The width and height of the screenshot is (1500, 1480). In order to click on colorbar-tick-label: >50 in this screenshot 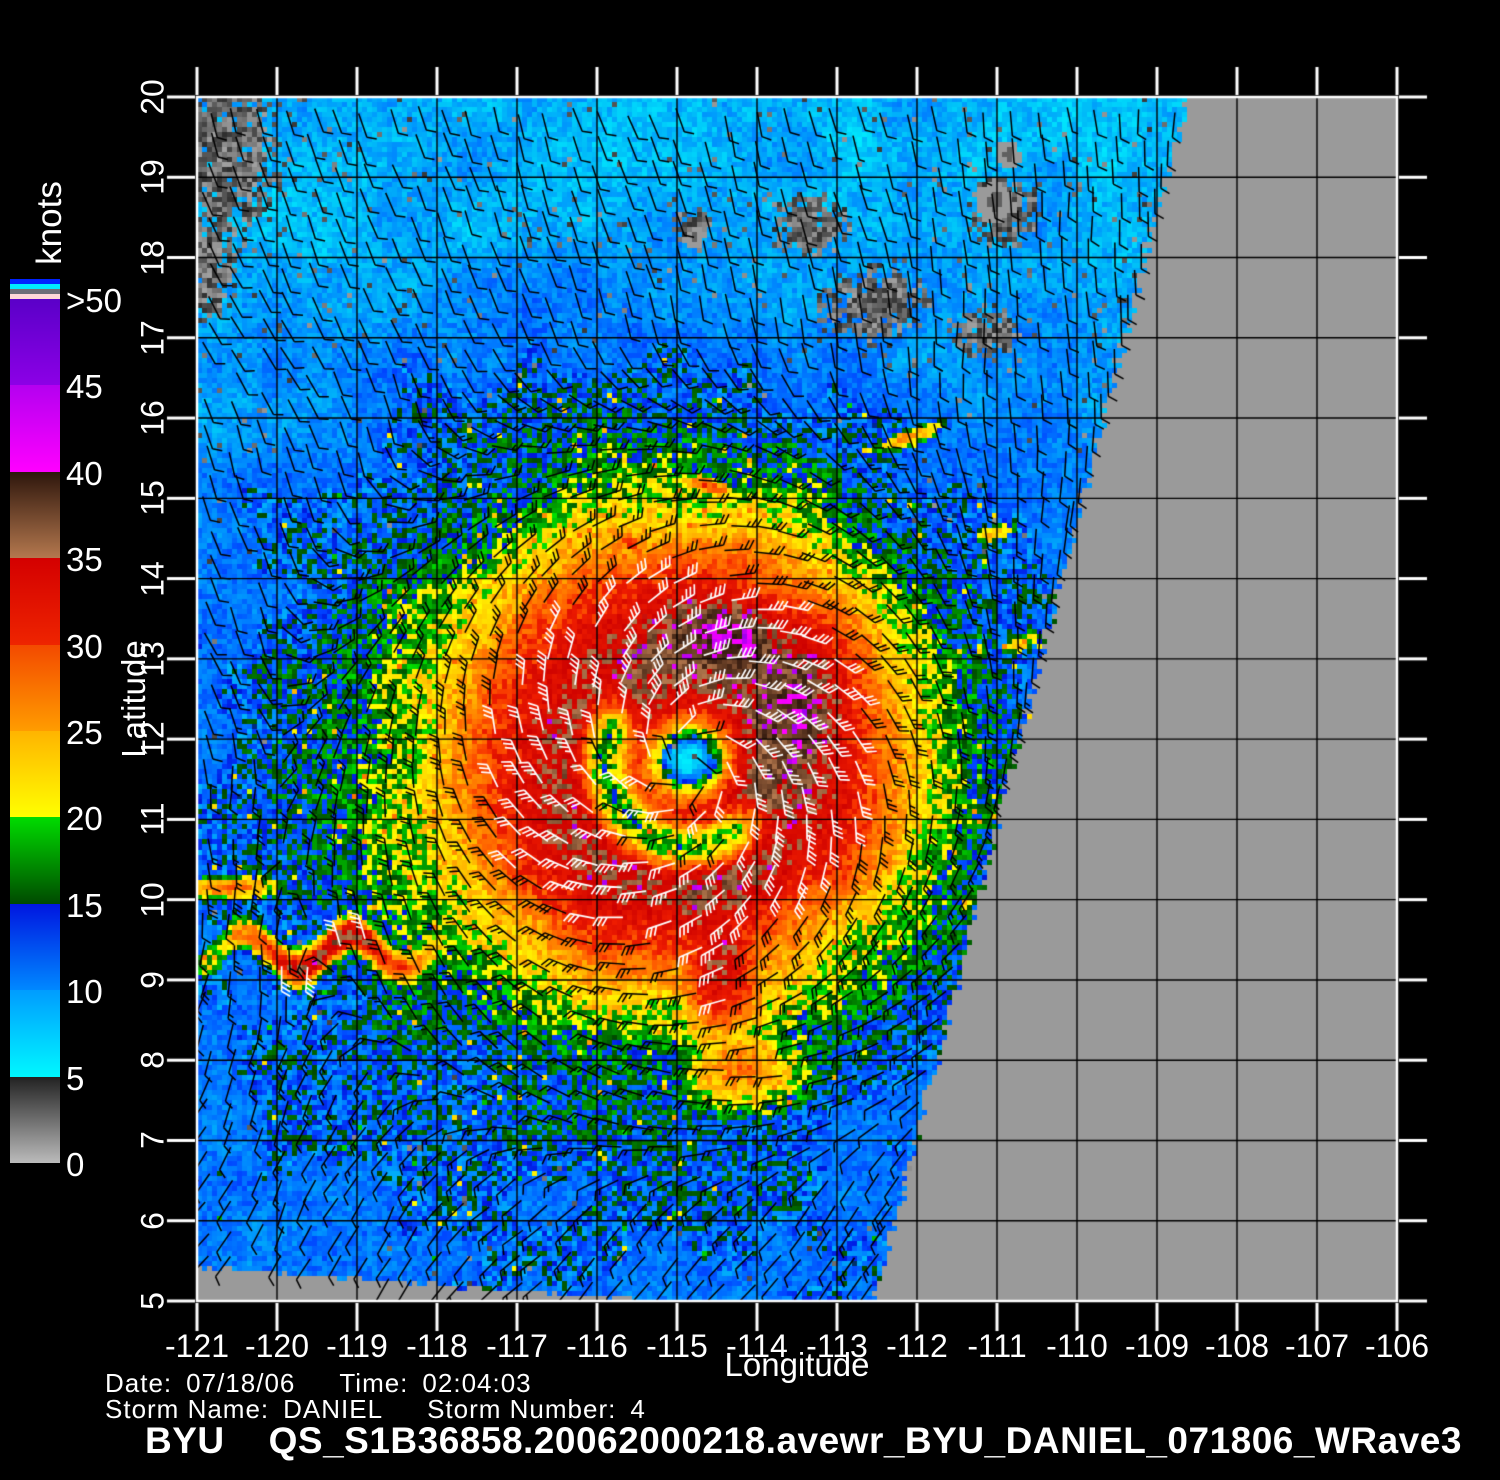, I will do `click(94, 300)`.